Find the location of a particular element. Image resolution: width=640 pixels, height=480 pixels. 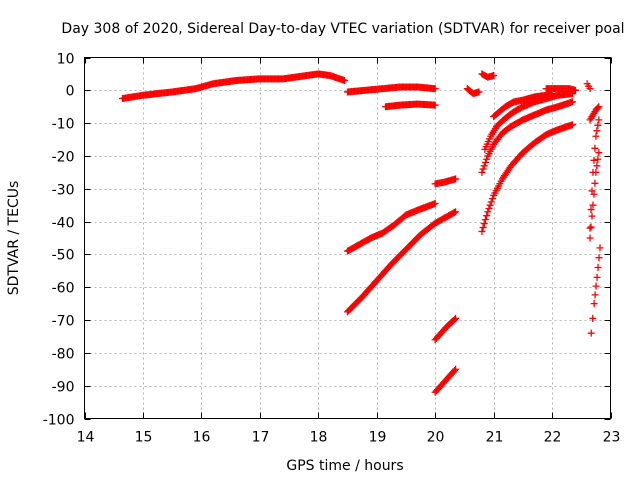

y-tick-label: -10 is located at coordinates (63, 125).